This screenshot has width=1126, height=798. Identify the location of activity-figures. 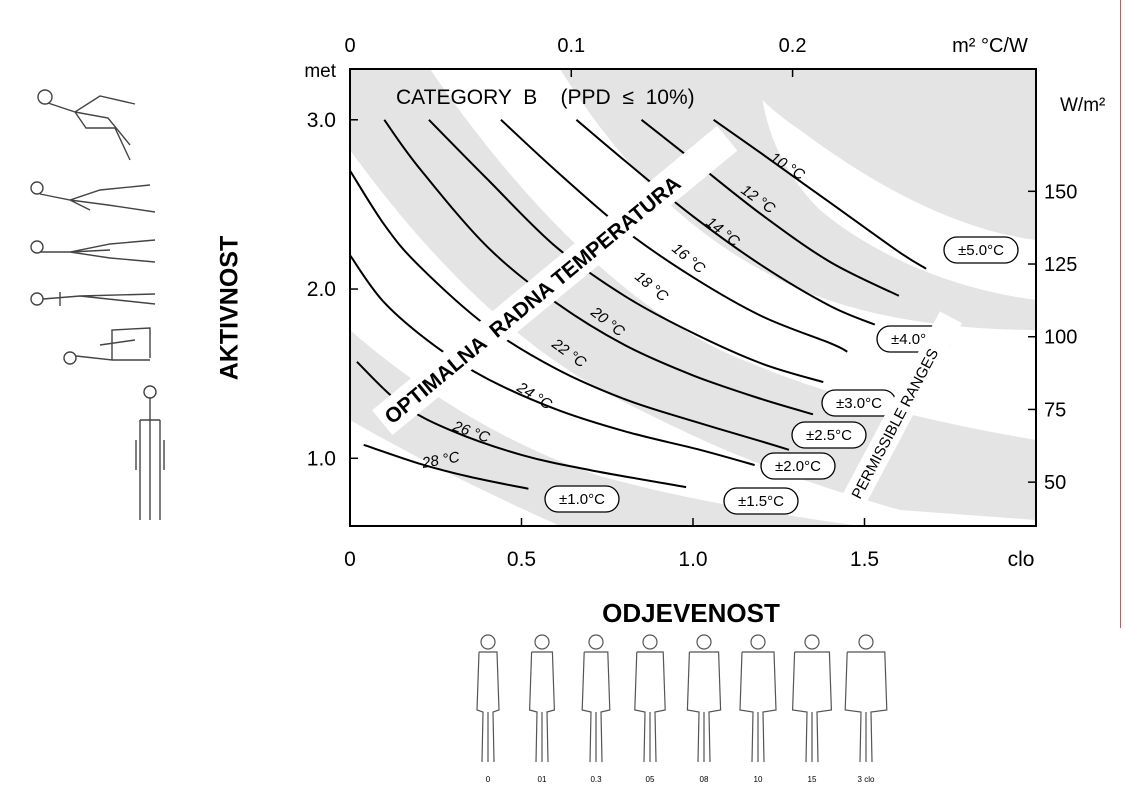
(97, 304).